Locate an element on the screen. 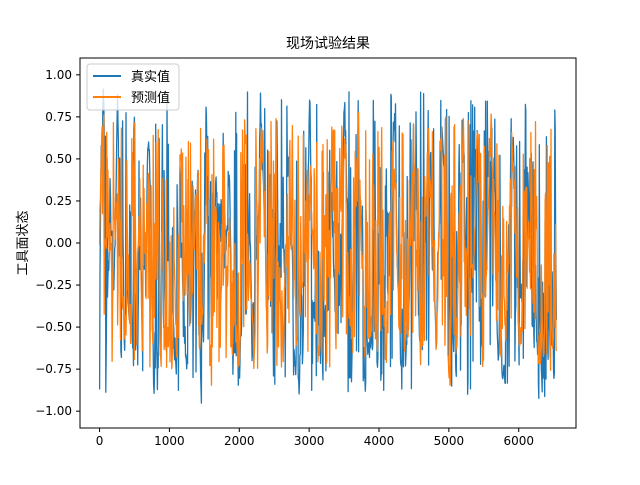 This screenshot has height=485, width=640. y-tick-label: 0.75 is located at coordinates (58, 117).